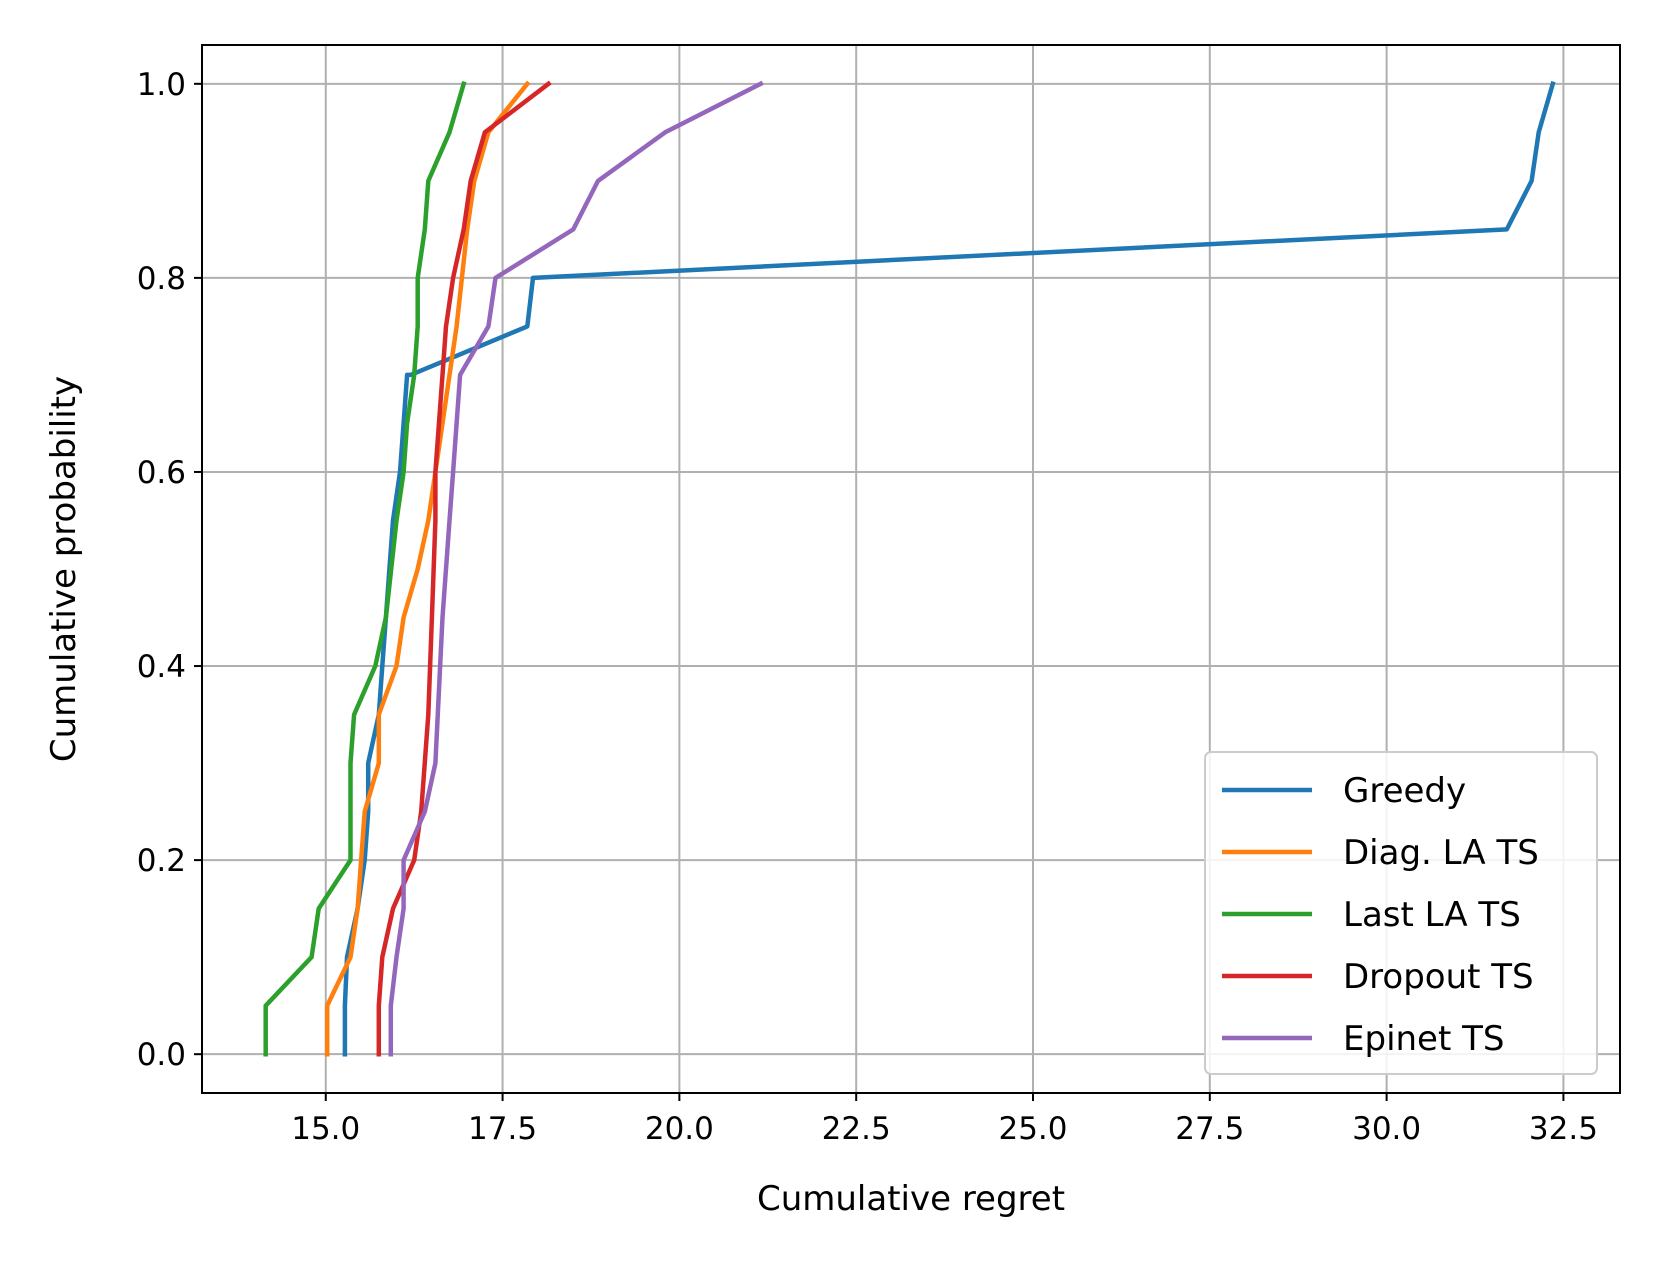  I want to click on legend-label-epinet-ts: Epinet TS, so click(1423, 1039).